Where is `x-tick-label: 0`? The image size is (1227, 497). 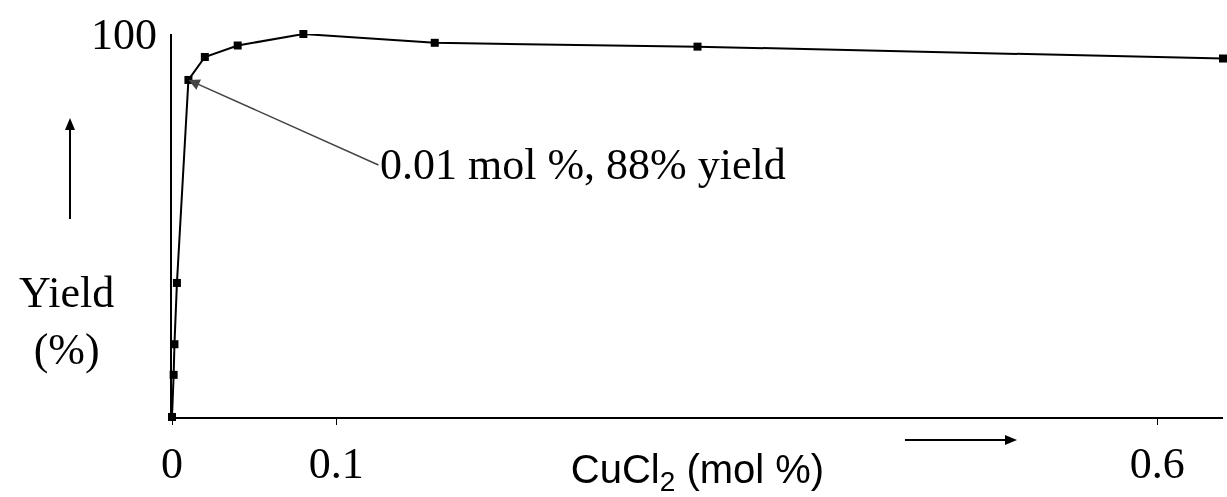 x-tick-label: 0 is located at coordinates (172, 463).